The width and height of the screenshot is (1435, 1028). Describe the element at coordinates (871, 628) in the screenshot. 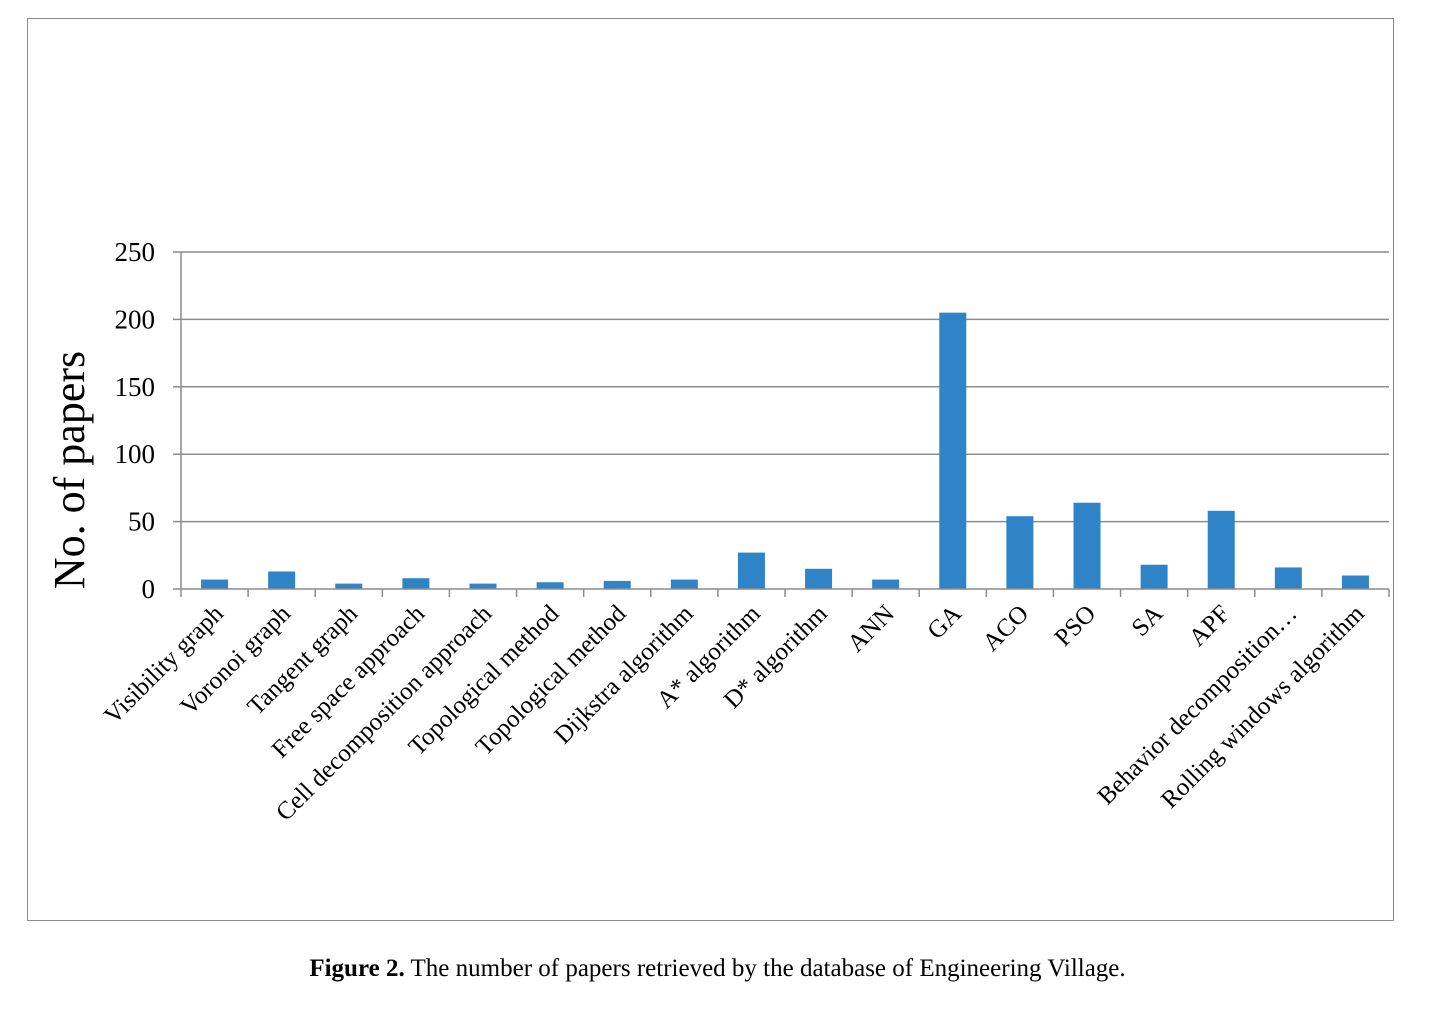

I see `x-tick-label: ANN` at that location.